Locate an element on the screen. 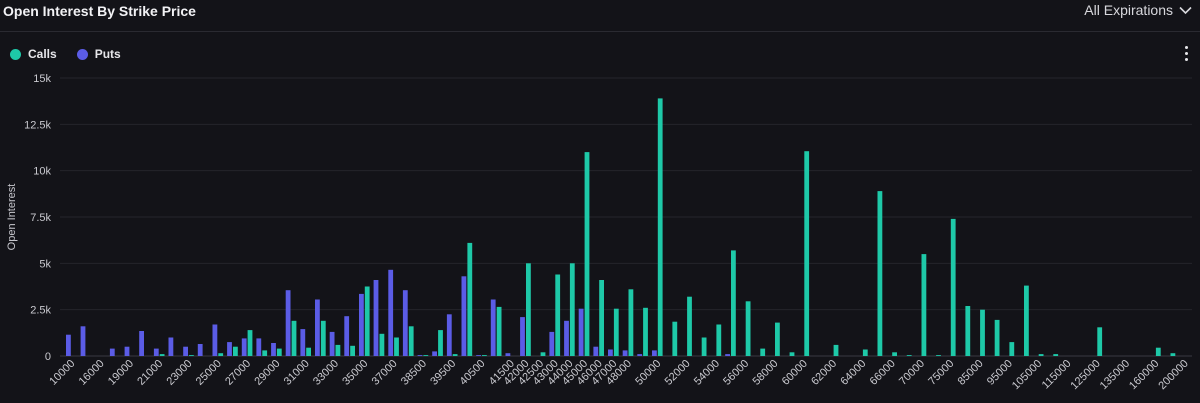  legend-item-calls: Calls is located at coordinates (33, 54).